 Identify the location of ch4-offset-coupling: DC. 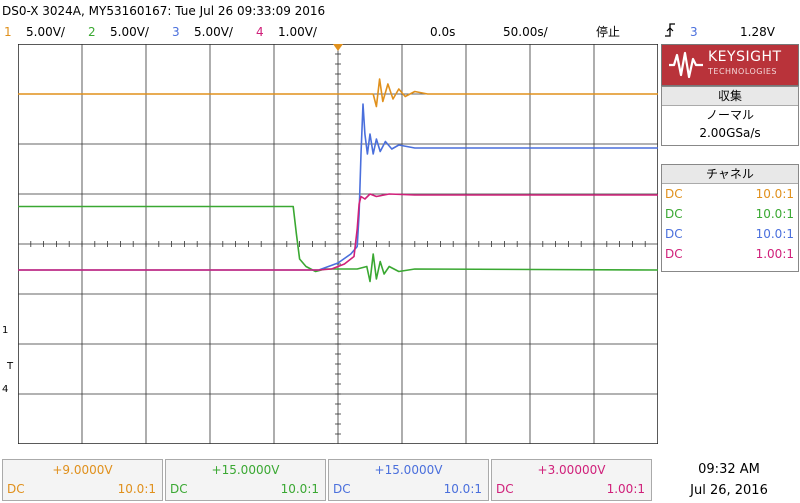
(505, 489).